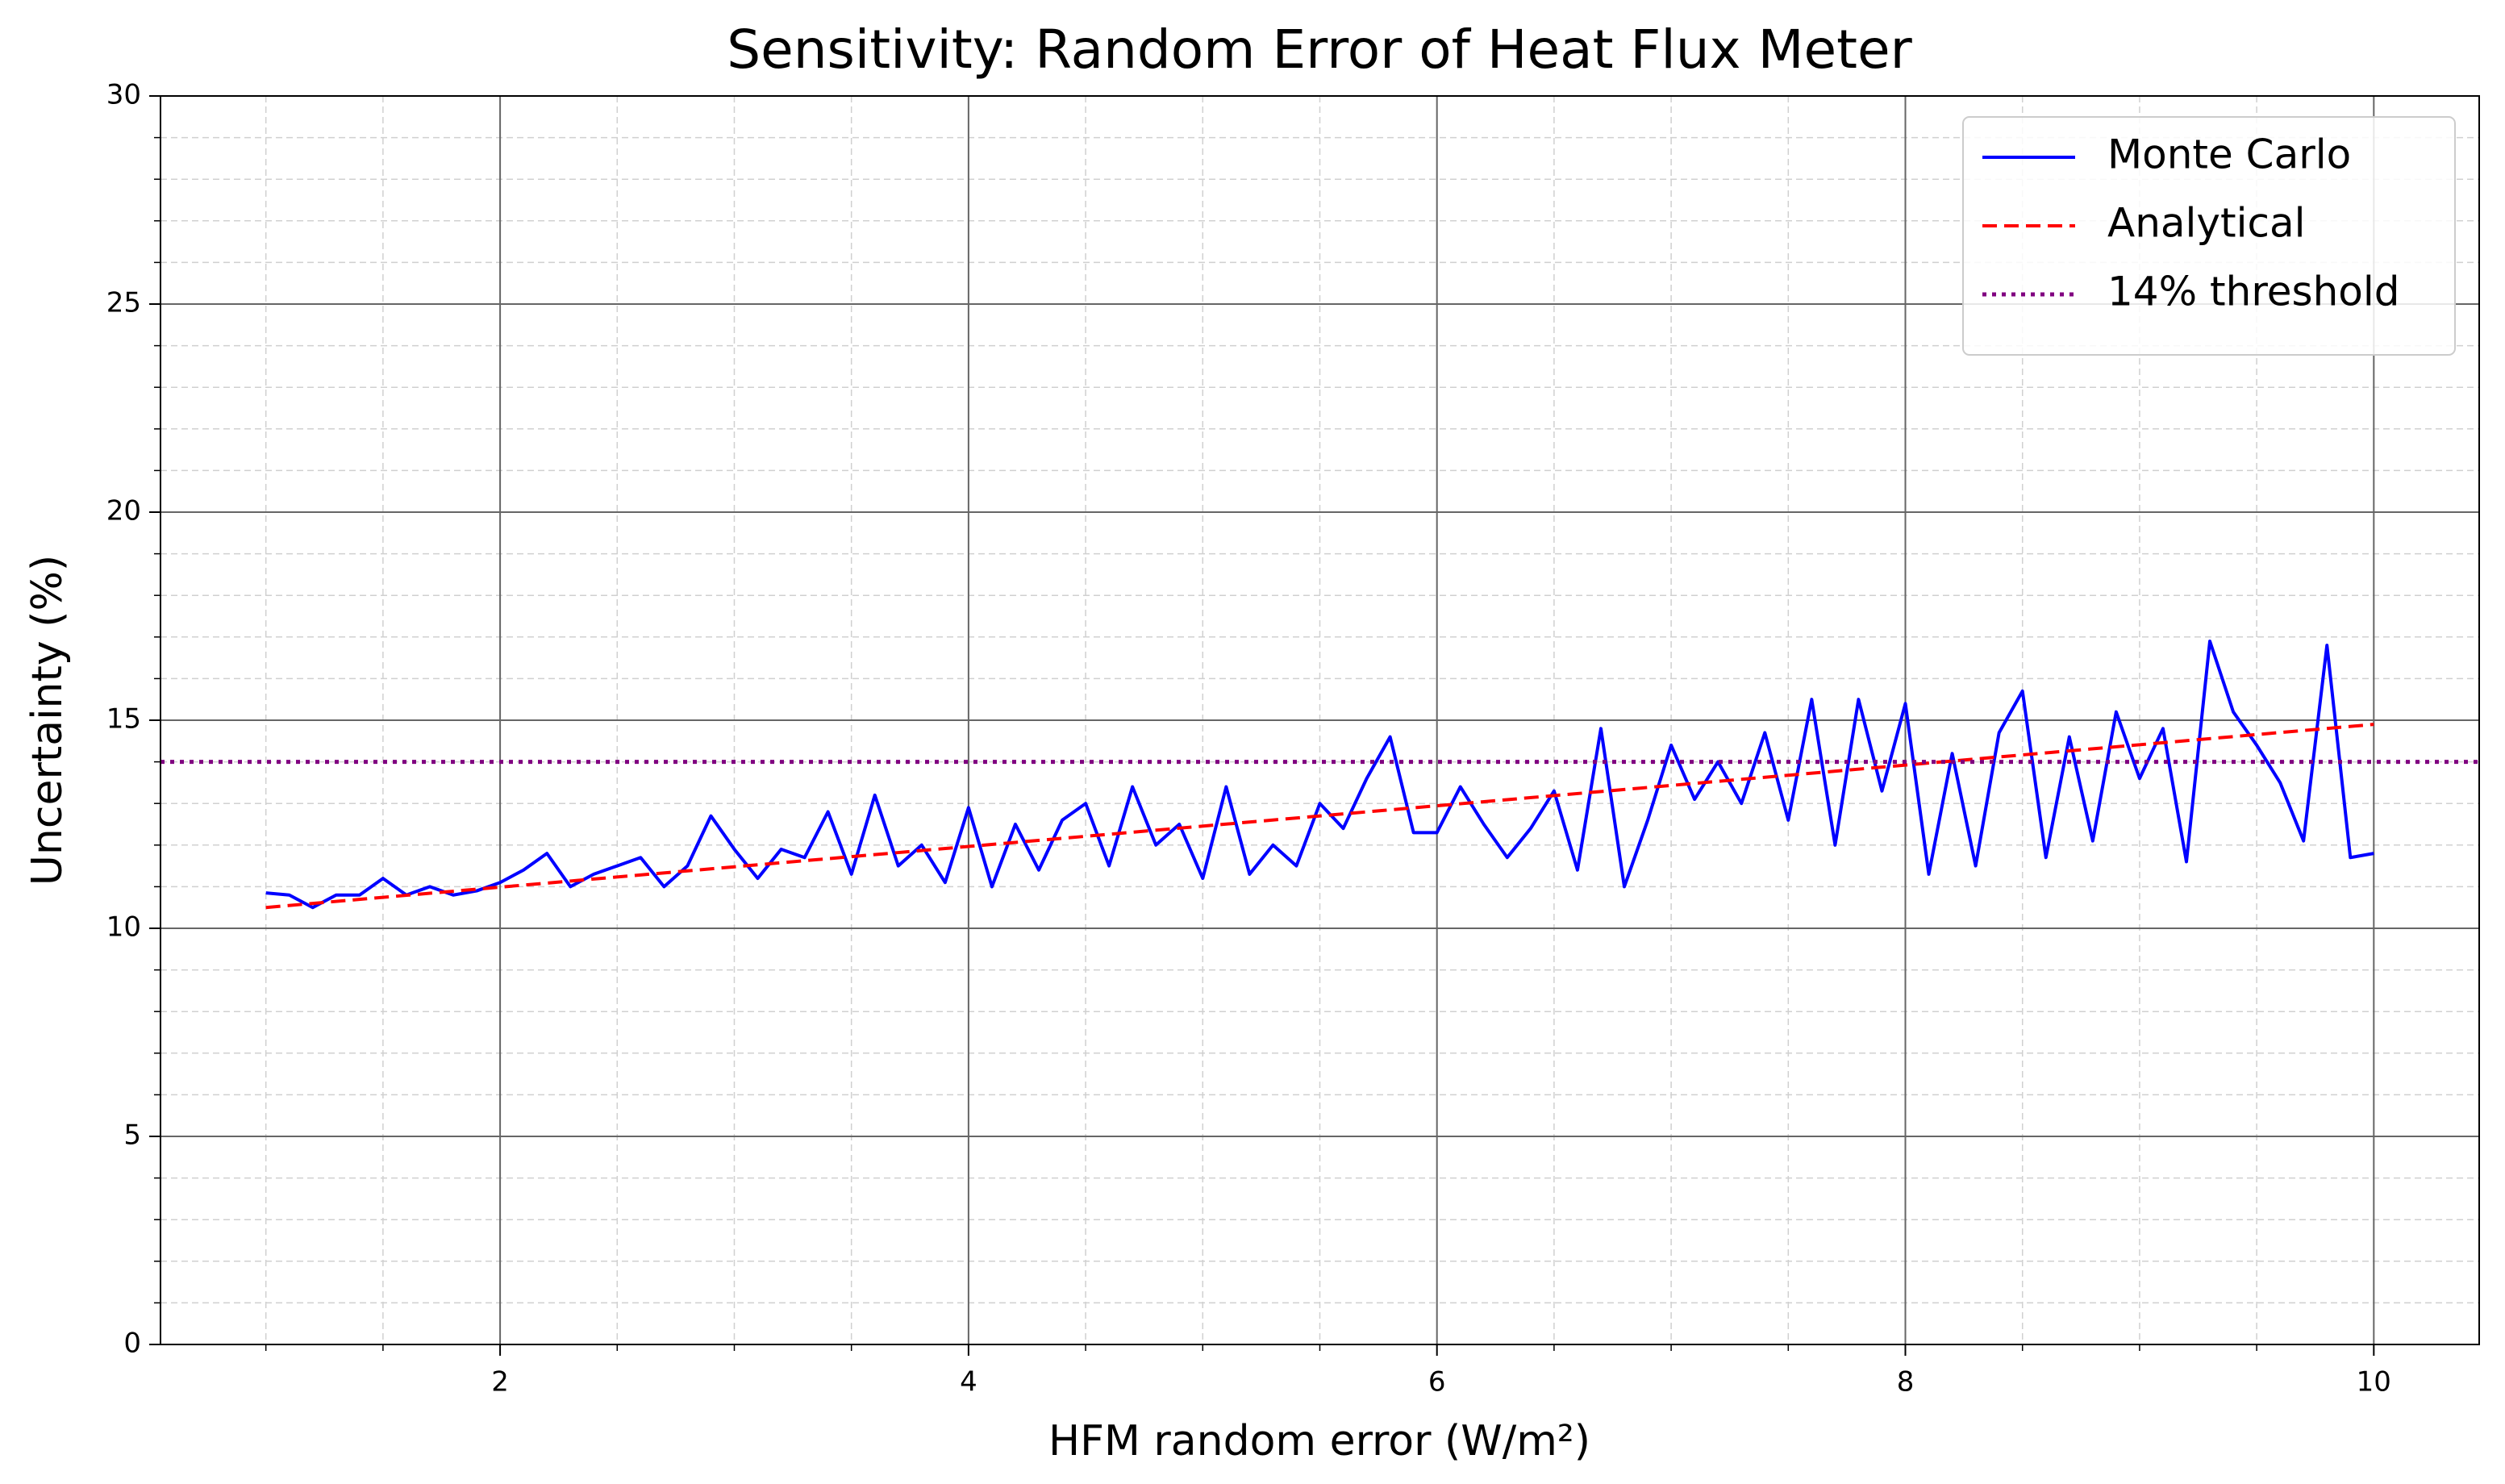 This screenshot has width=2505, height=1484. What do you see at coordinates (1319, 1441) in the screenshot?
I see `x-axis-label: HFM random error (W/m²)` at bounding box center [1319, 1441].